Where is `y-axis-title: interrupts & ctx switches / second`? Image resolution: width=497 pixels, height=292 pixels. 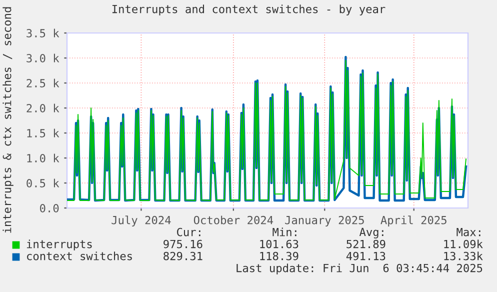
y-axis-title: interrupts & ctx switches / second is located at coordinates (8, 120).